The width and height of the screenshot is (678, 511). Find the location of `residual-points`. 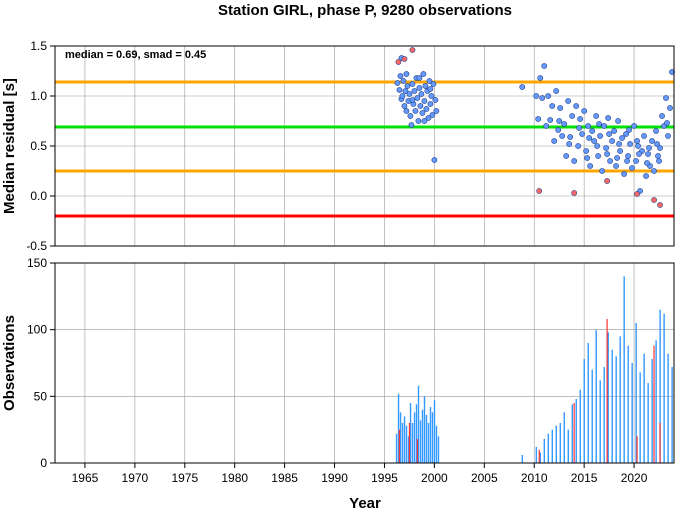

residual-points is located at coordinates (534, 127).